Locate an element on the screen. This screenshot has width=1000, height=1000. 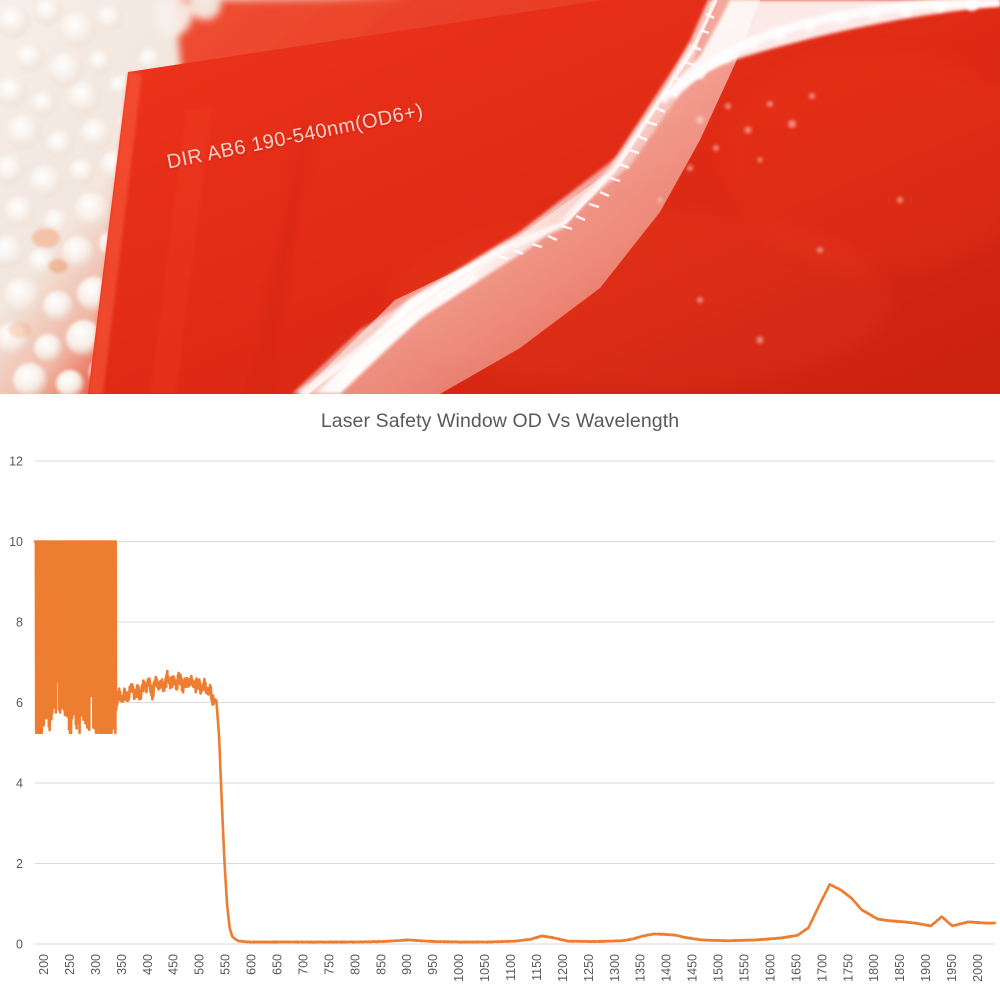
x-tick-1950: 1950 is located at coordinates (952, 968).